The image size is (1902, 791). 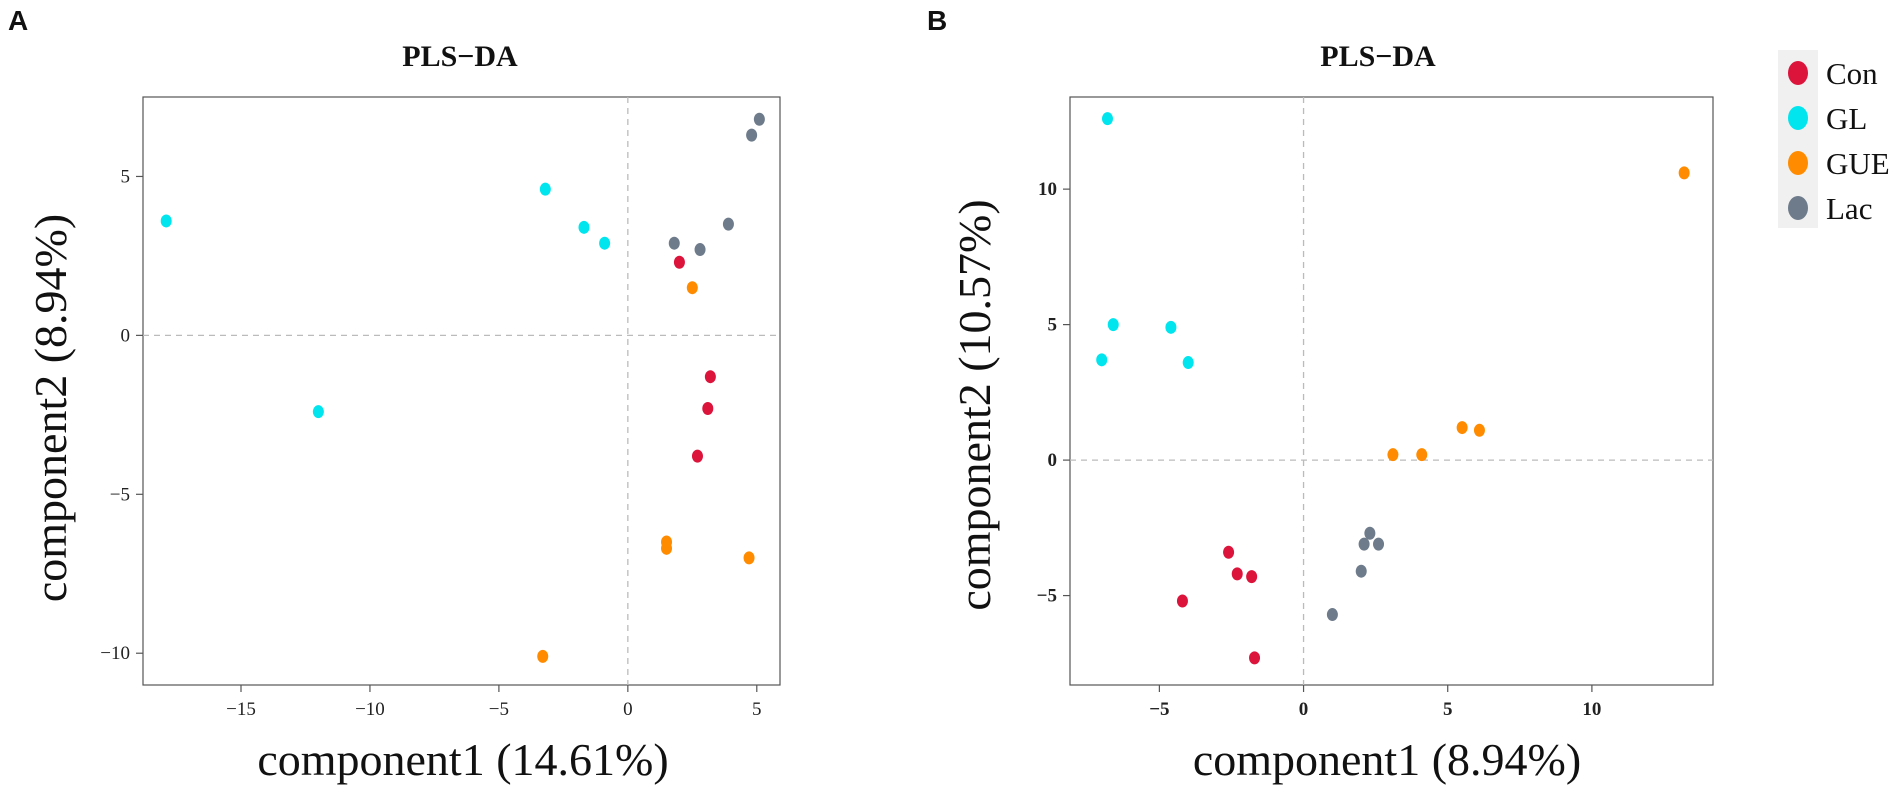 I want to click on legend: Con GL GUE Lac, so click(x=1834, y=139).